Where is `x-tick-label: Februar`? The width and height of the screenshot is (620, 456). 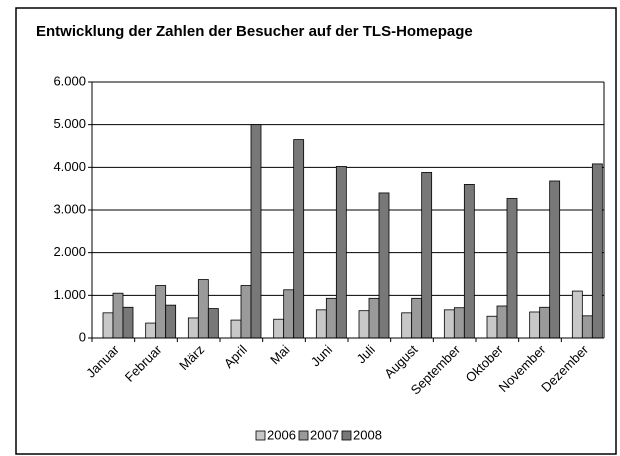 x-tick-label: Februar is located at coordinates (143, 362).